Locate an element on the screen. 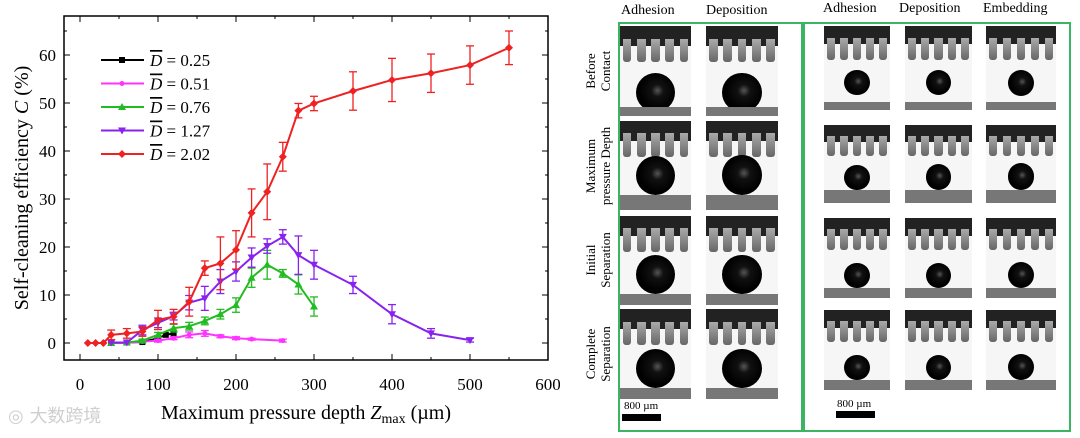 This screenshot has height=438, width=1080. y-tick-label: 30 is located at coordinates (47, 199).